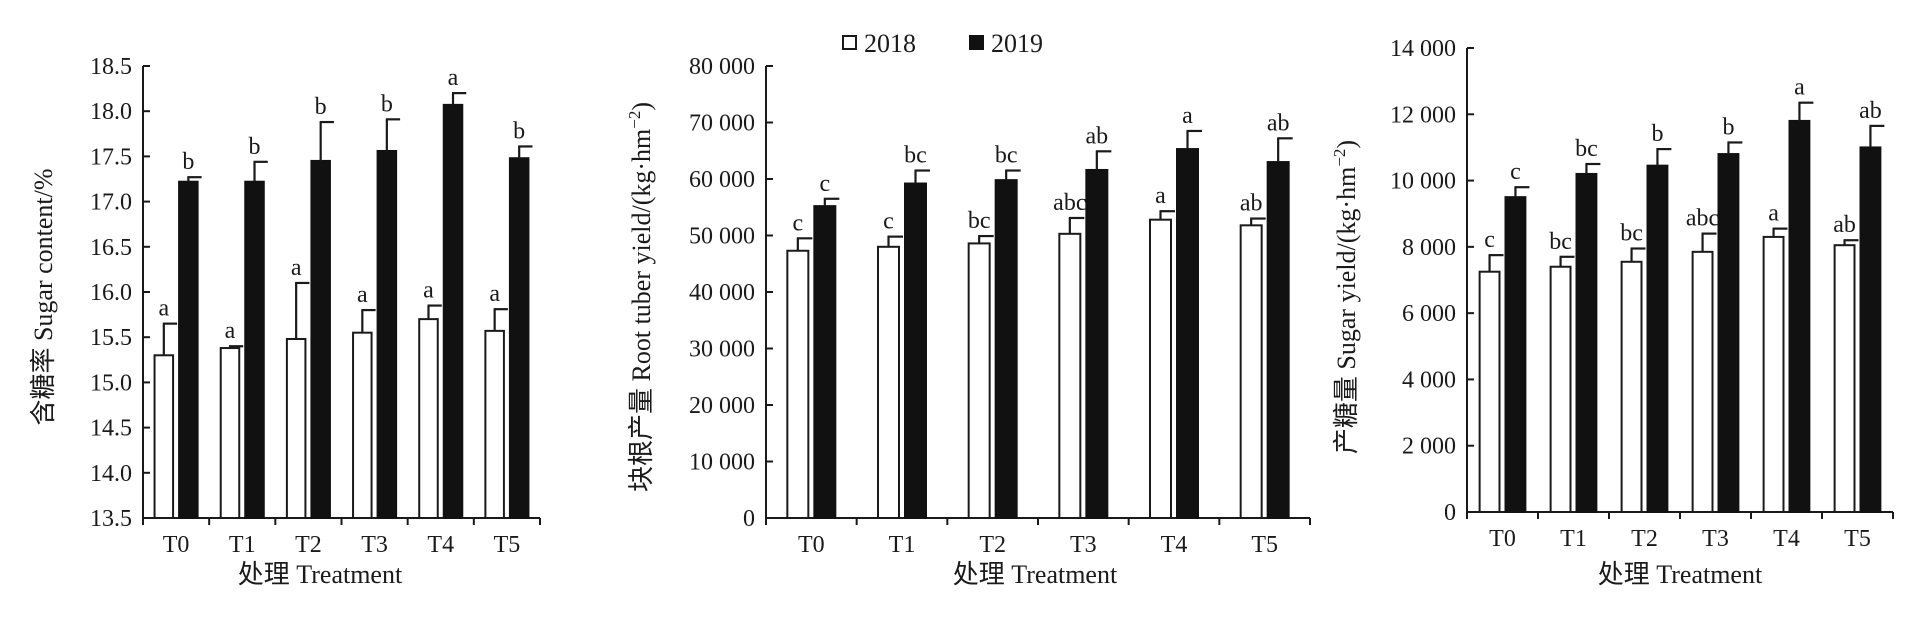 Image resolution: width=1926 pixels, height=617 pixels. Describe the element at coordinates (641, 310) in the screenshot. I see `y-axis-title-main: 块根产量 Root tuber yield/(kg·hm` at that location.